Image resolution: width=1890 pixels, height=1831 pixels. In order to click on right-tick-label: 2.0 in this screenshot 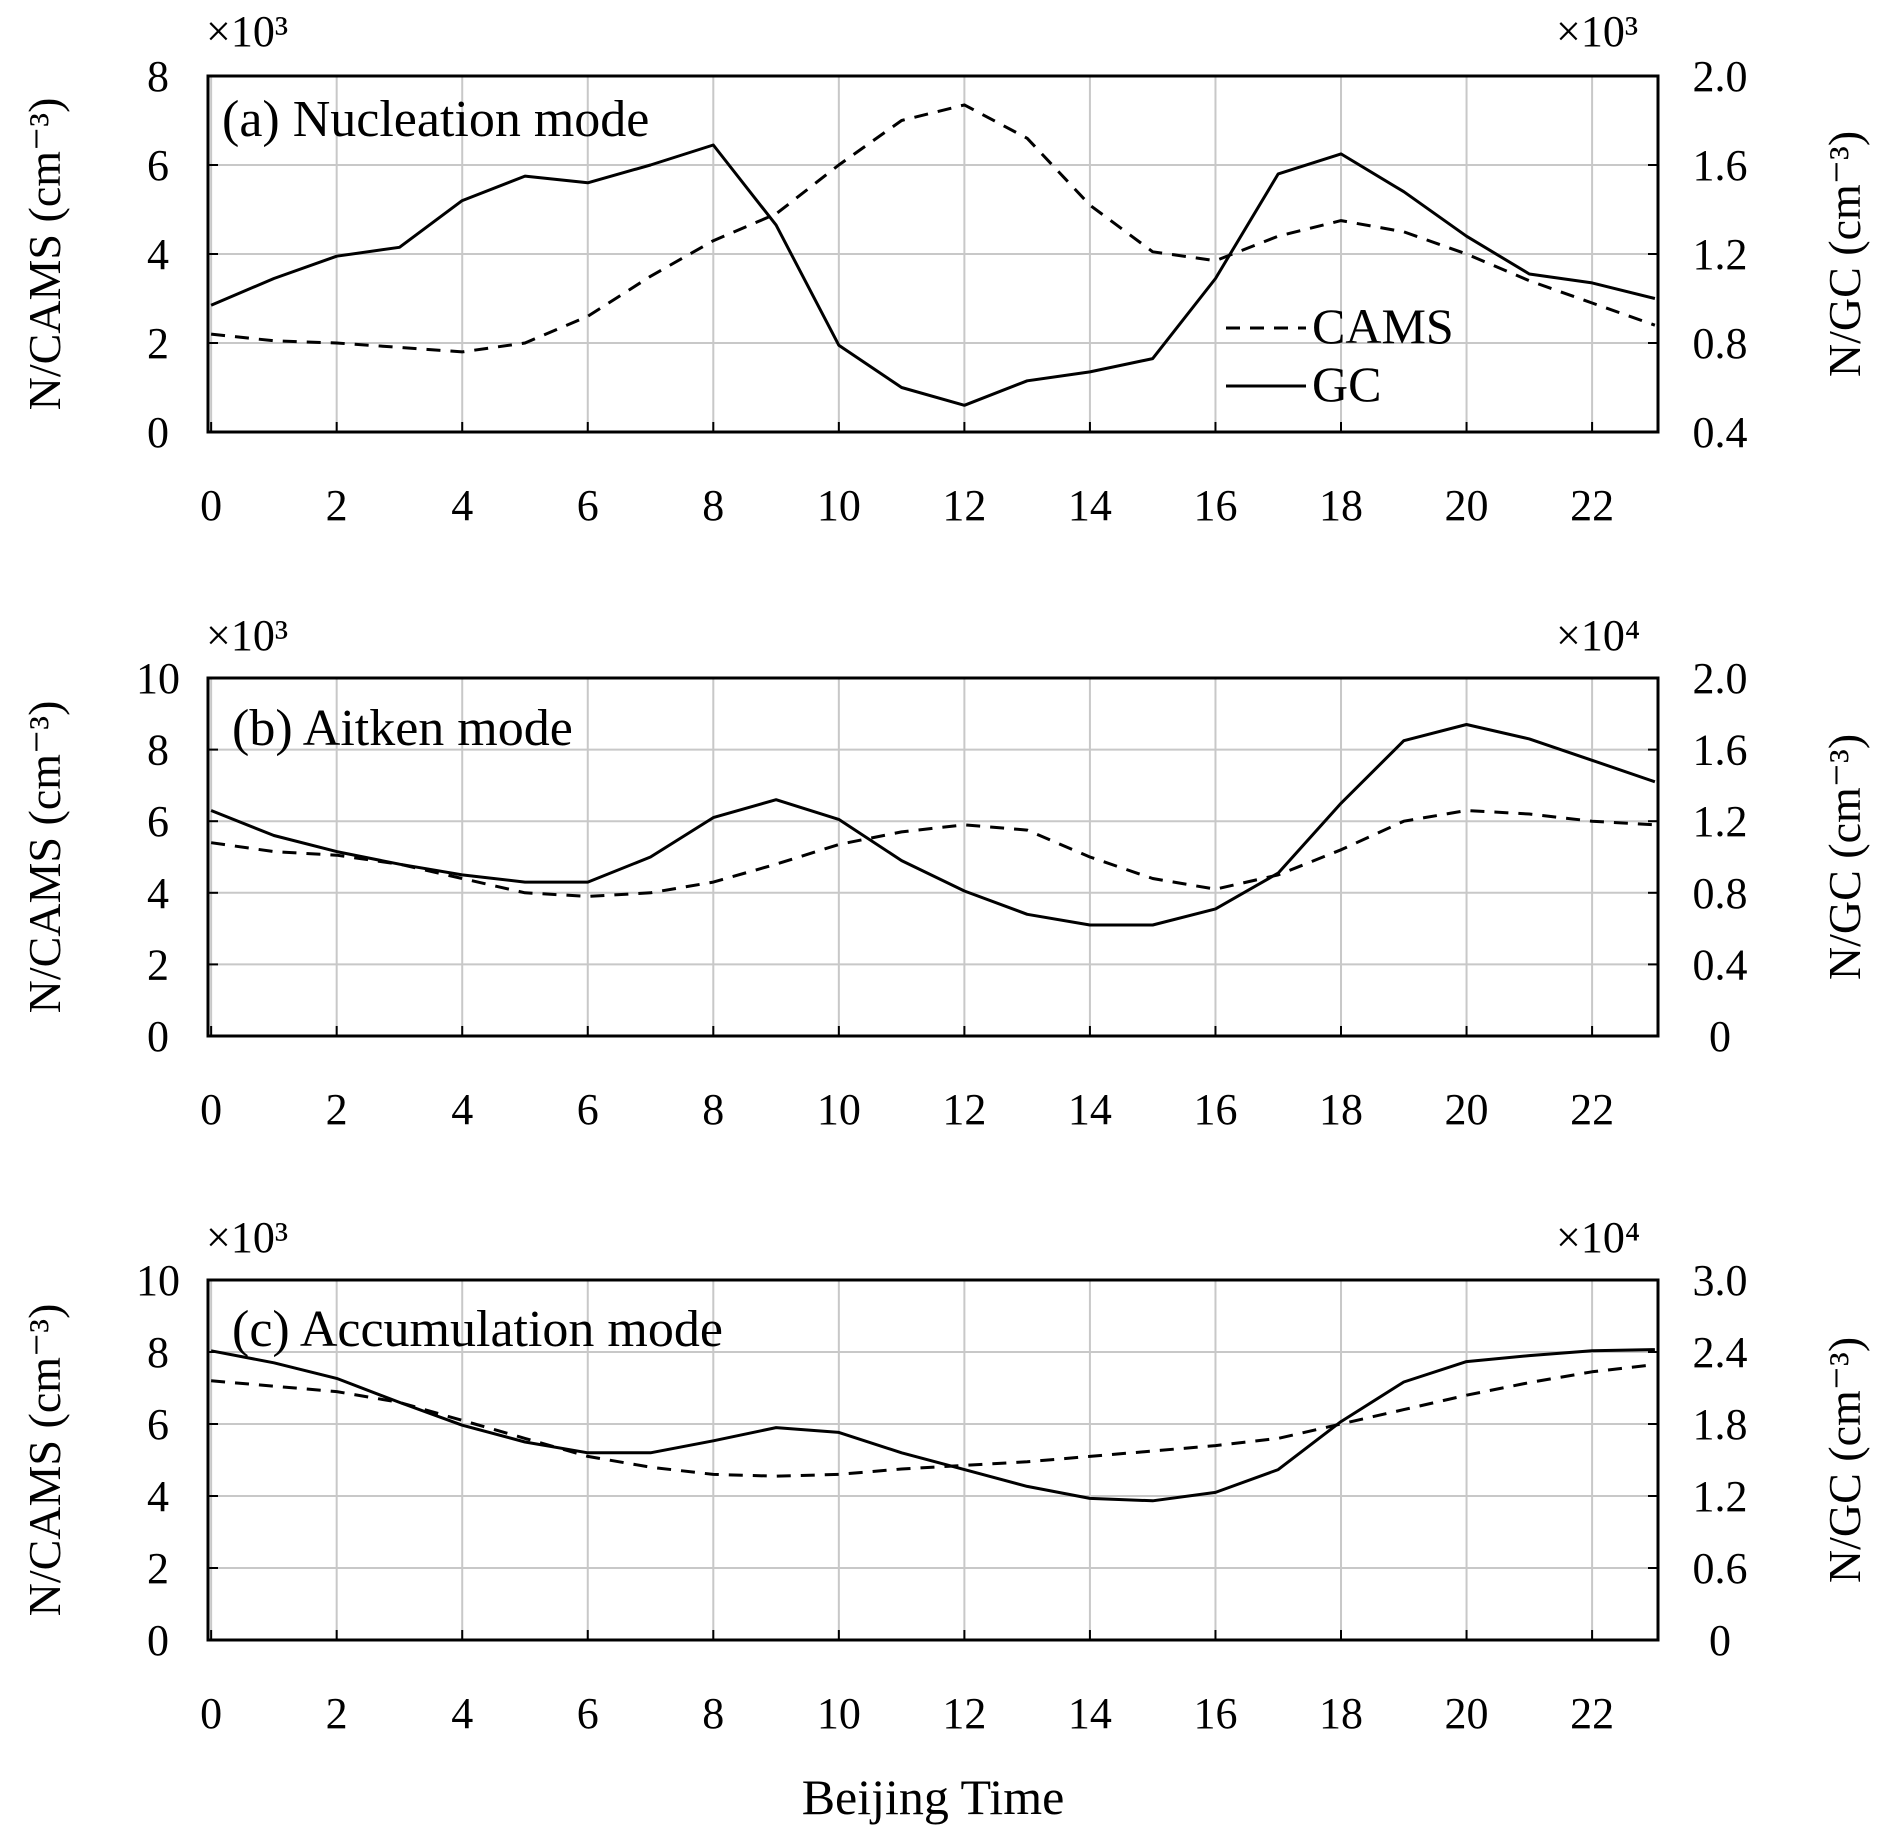, I will do `click(1720, 678)`.